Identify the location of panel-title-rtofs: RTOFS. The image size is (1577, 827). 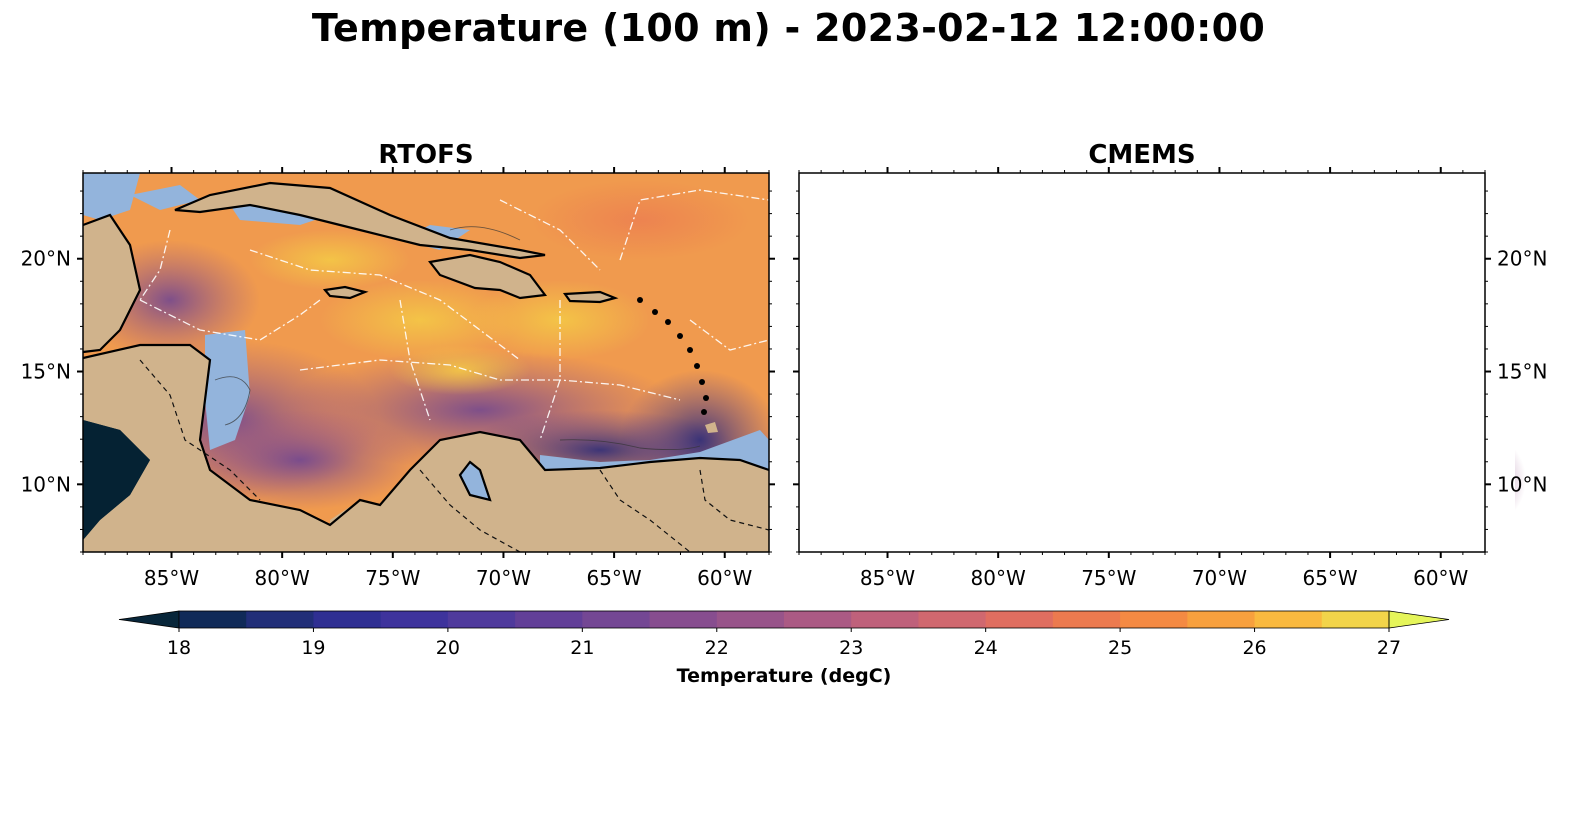
(425, 155).